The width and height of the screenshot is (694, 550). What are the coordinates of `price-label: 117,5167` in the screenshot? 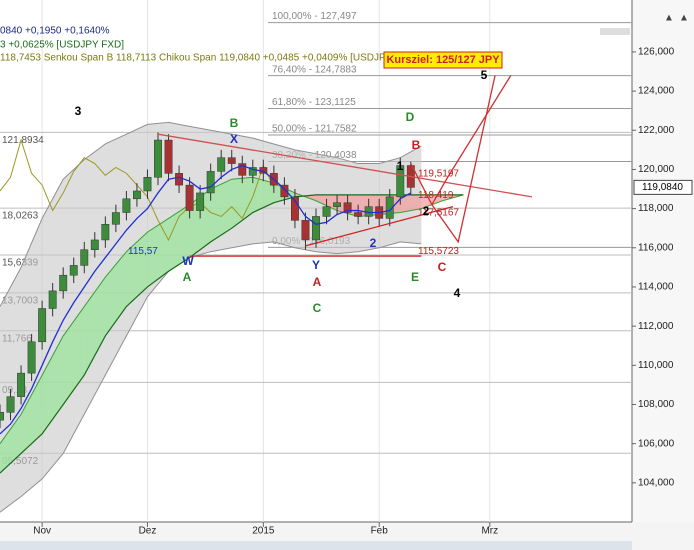 It's located at (438, 213).